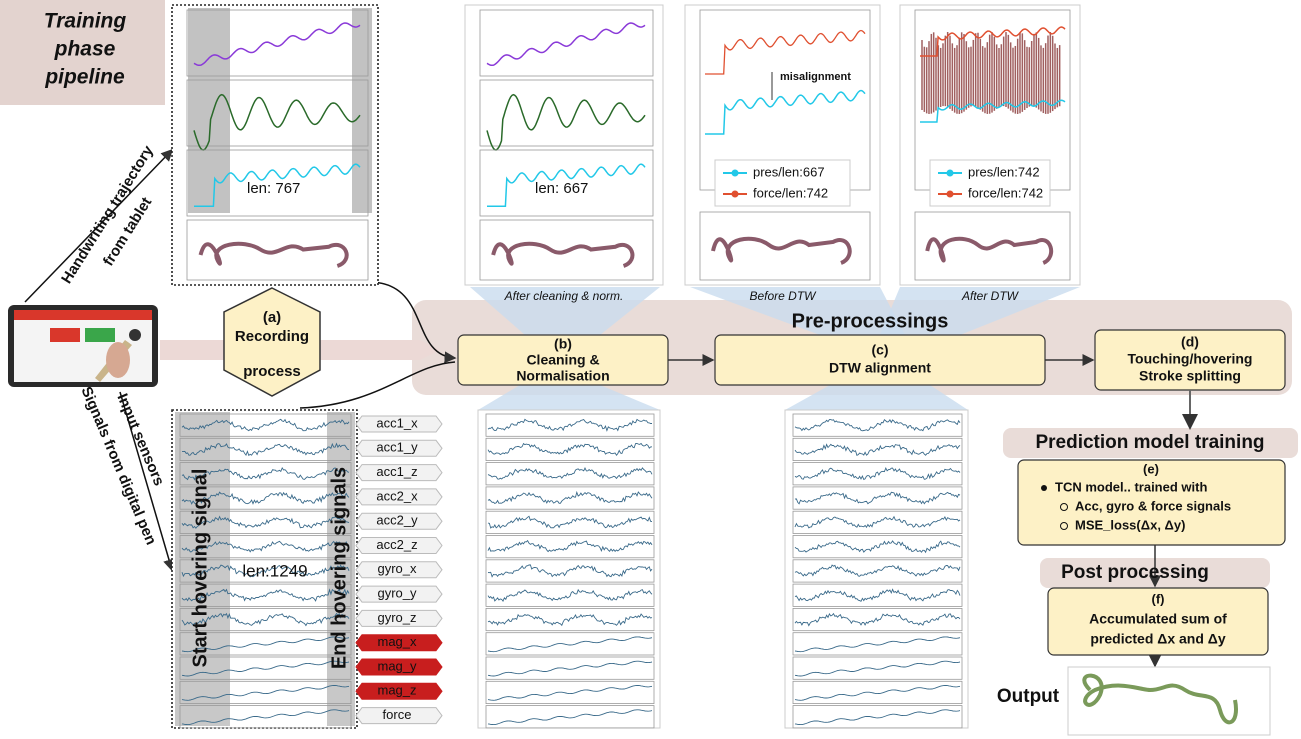 The height and width of the screenshot is (739, 1301). I want to click on step-box, so click(1151, 502).